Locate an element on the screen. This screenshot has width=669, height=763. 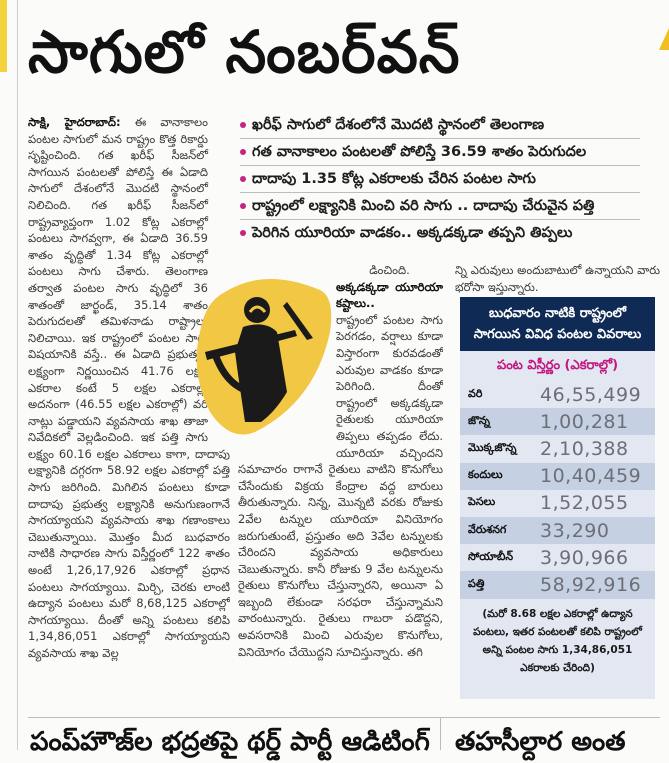
table-row: సోయాబీన్ 3,90,966 is located at coordinates (557, 557).